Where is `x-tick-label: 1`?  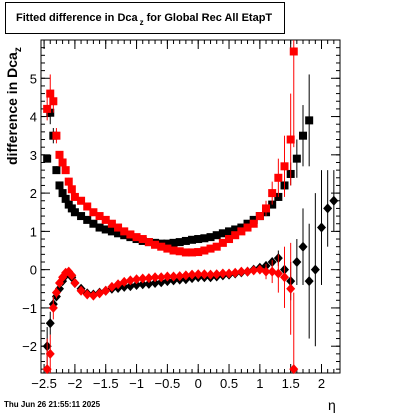 x-tick-label: 1 is located at coordinates (259, 383).